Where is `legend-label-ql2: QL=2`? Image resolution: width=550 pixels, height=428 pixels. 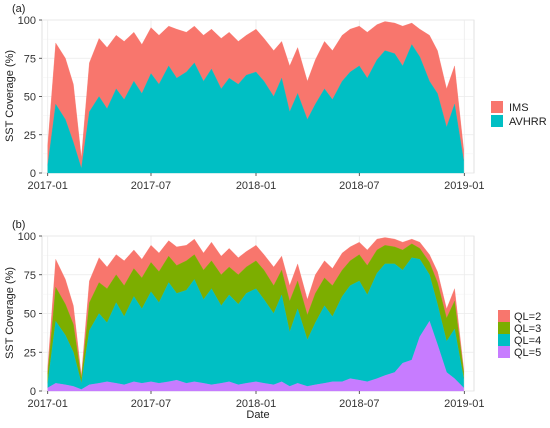
legend-label-ql2: QL=2 is located at coordinates (527, 317).